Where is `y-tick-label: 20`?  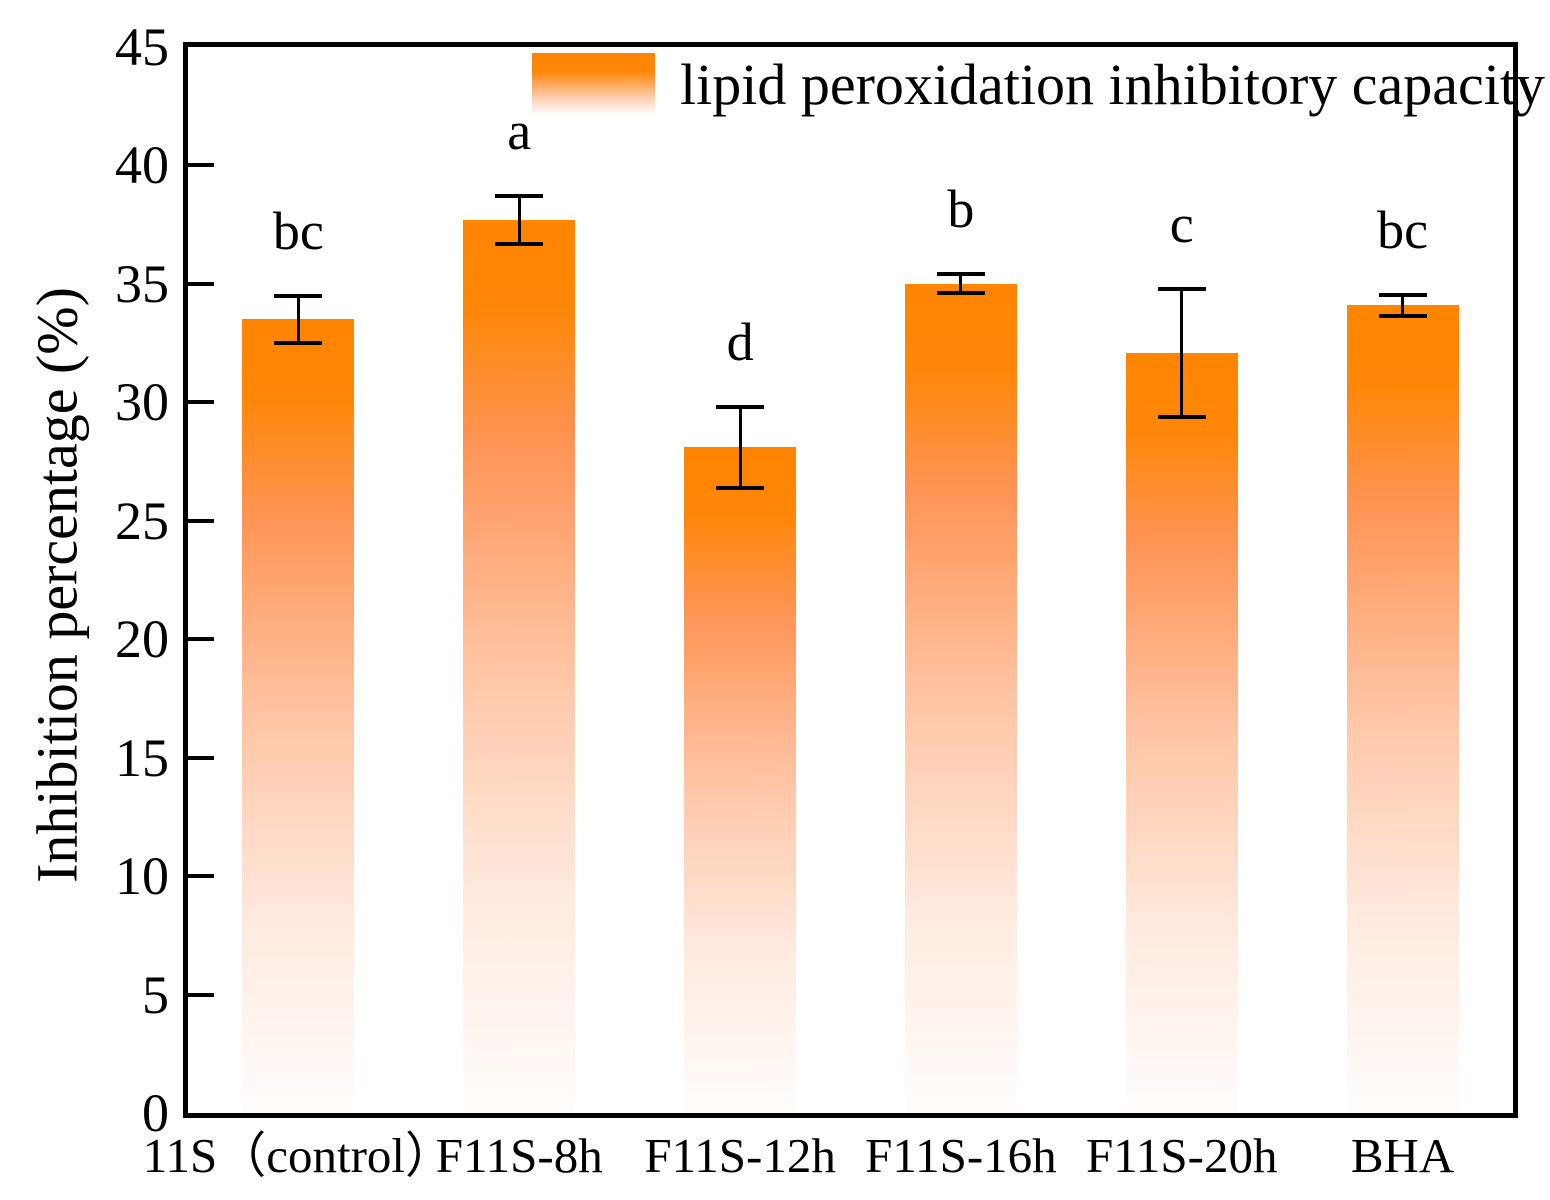 y-tick-label: 20 is located at coordinates (142, 639).